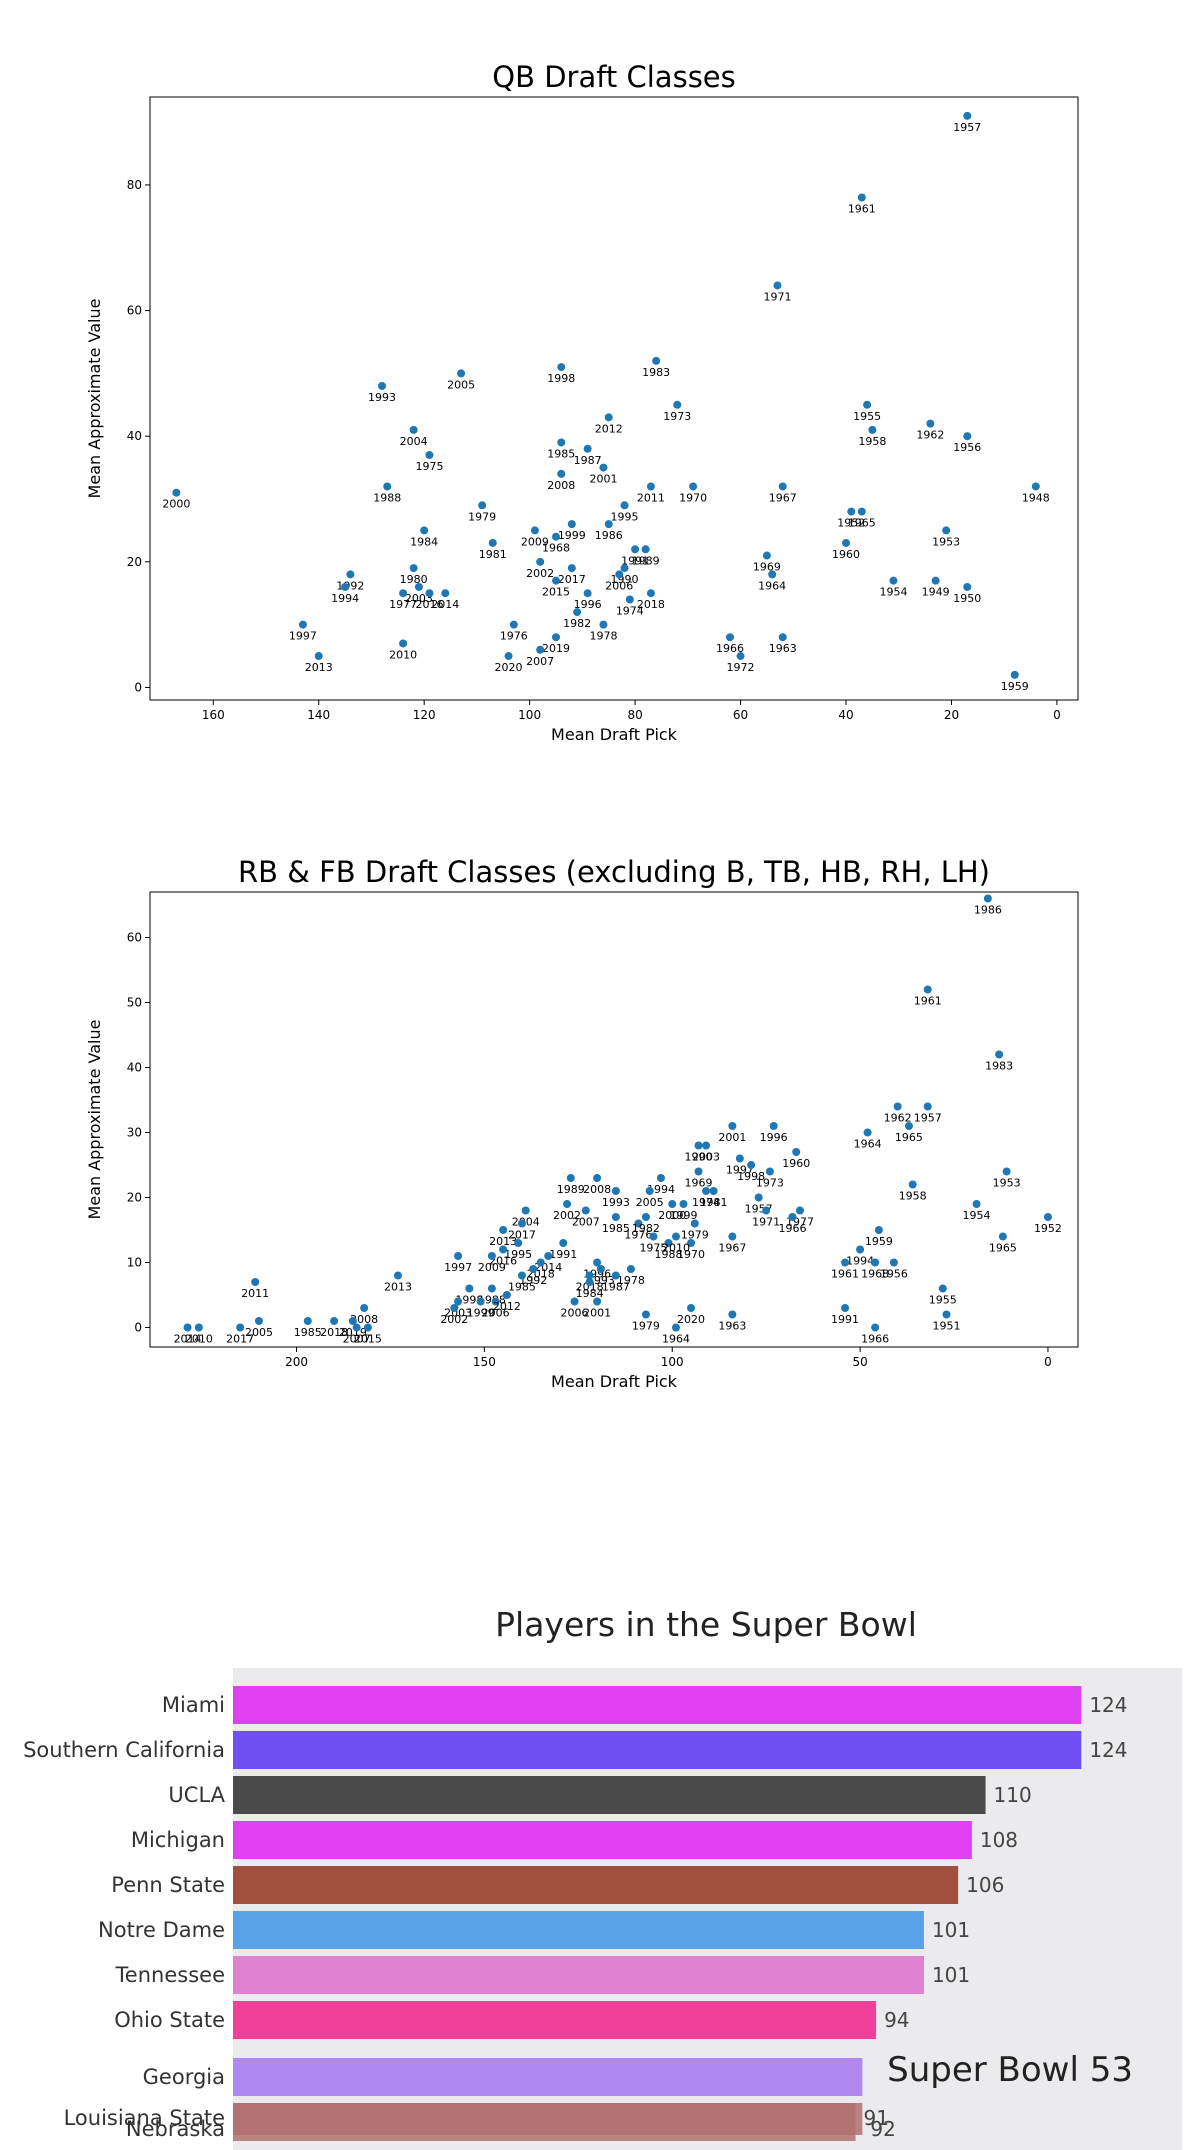  Describe the element at coordinates (429, 604) in the screenshot. I see `qb-point-label: 2016` at that location.